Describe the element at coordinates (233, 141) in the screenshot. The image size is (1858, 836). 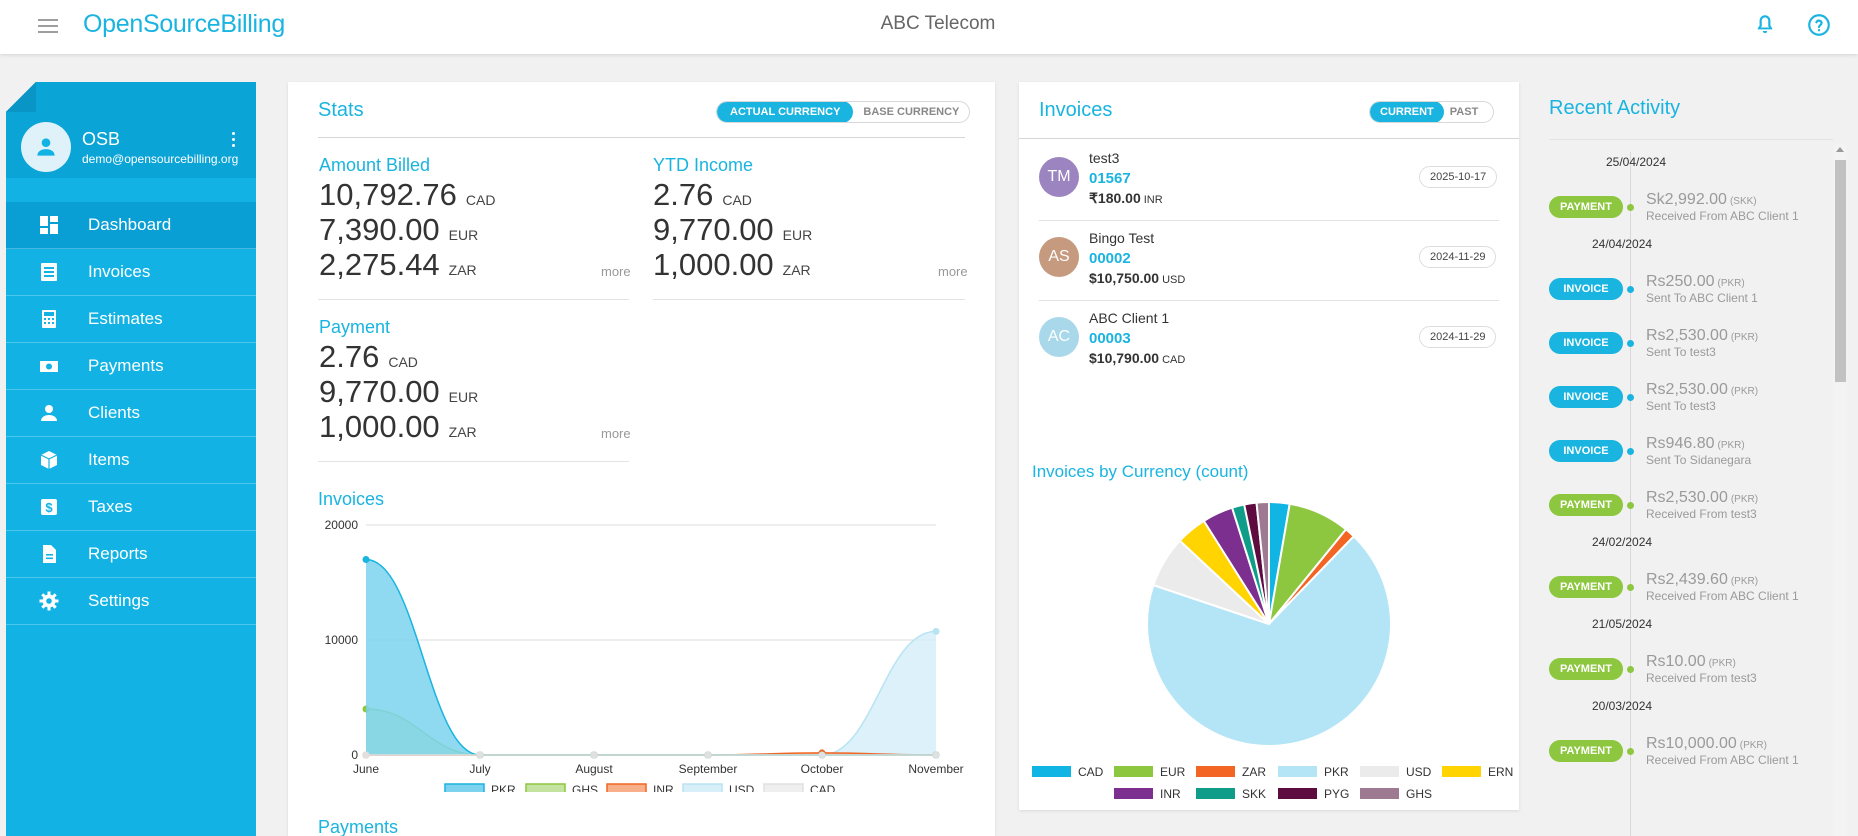
I see `more-vert-icon` at that location.